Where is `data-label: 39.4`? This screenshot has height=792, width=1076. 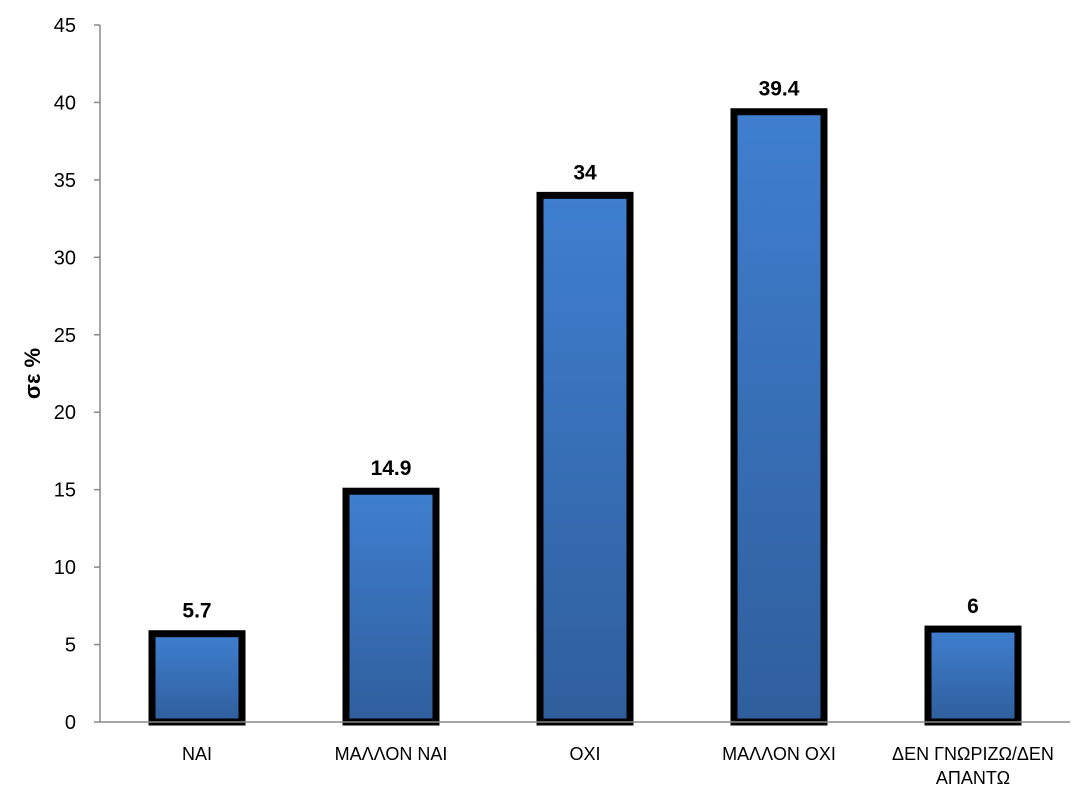 data-label: 39.4 is located at coordinates (779, 89).